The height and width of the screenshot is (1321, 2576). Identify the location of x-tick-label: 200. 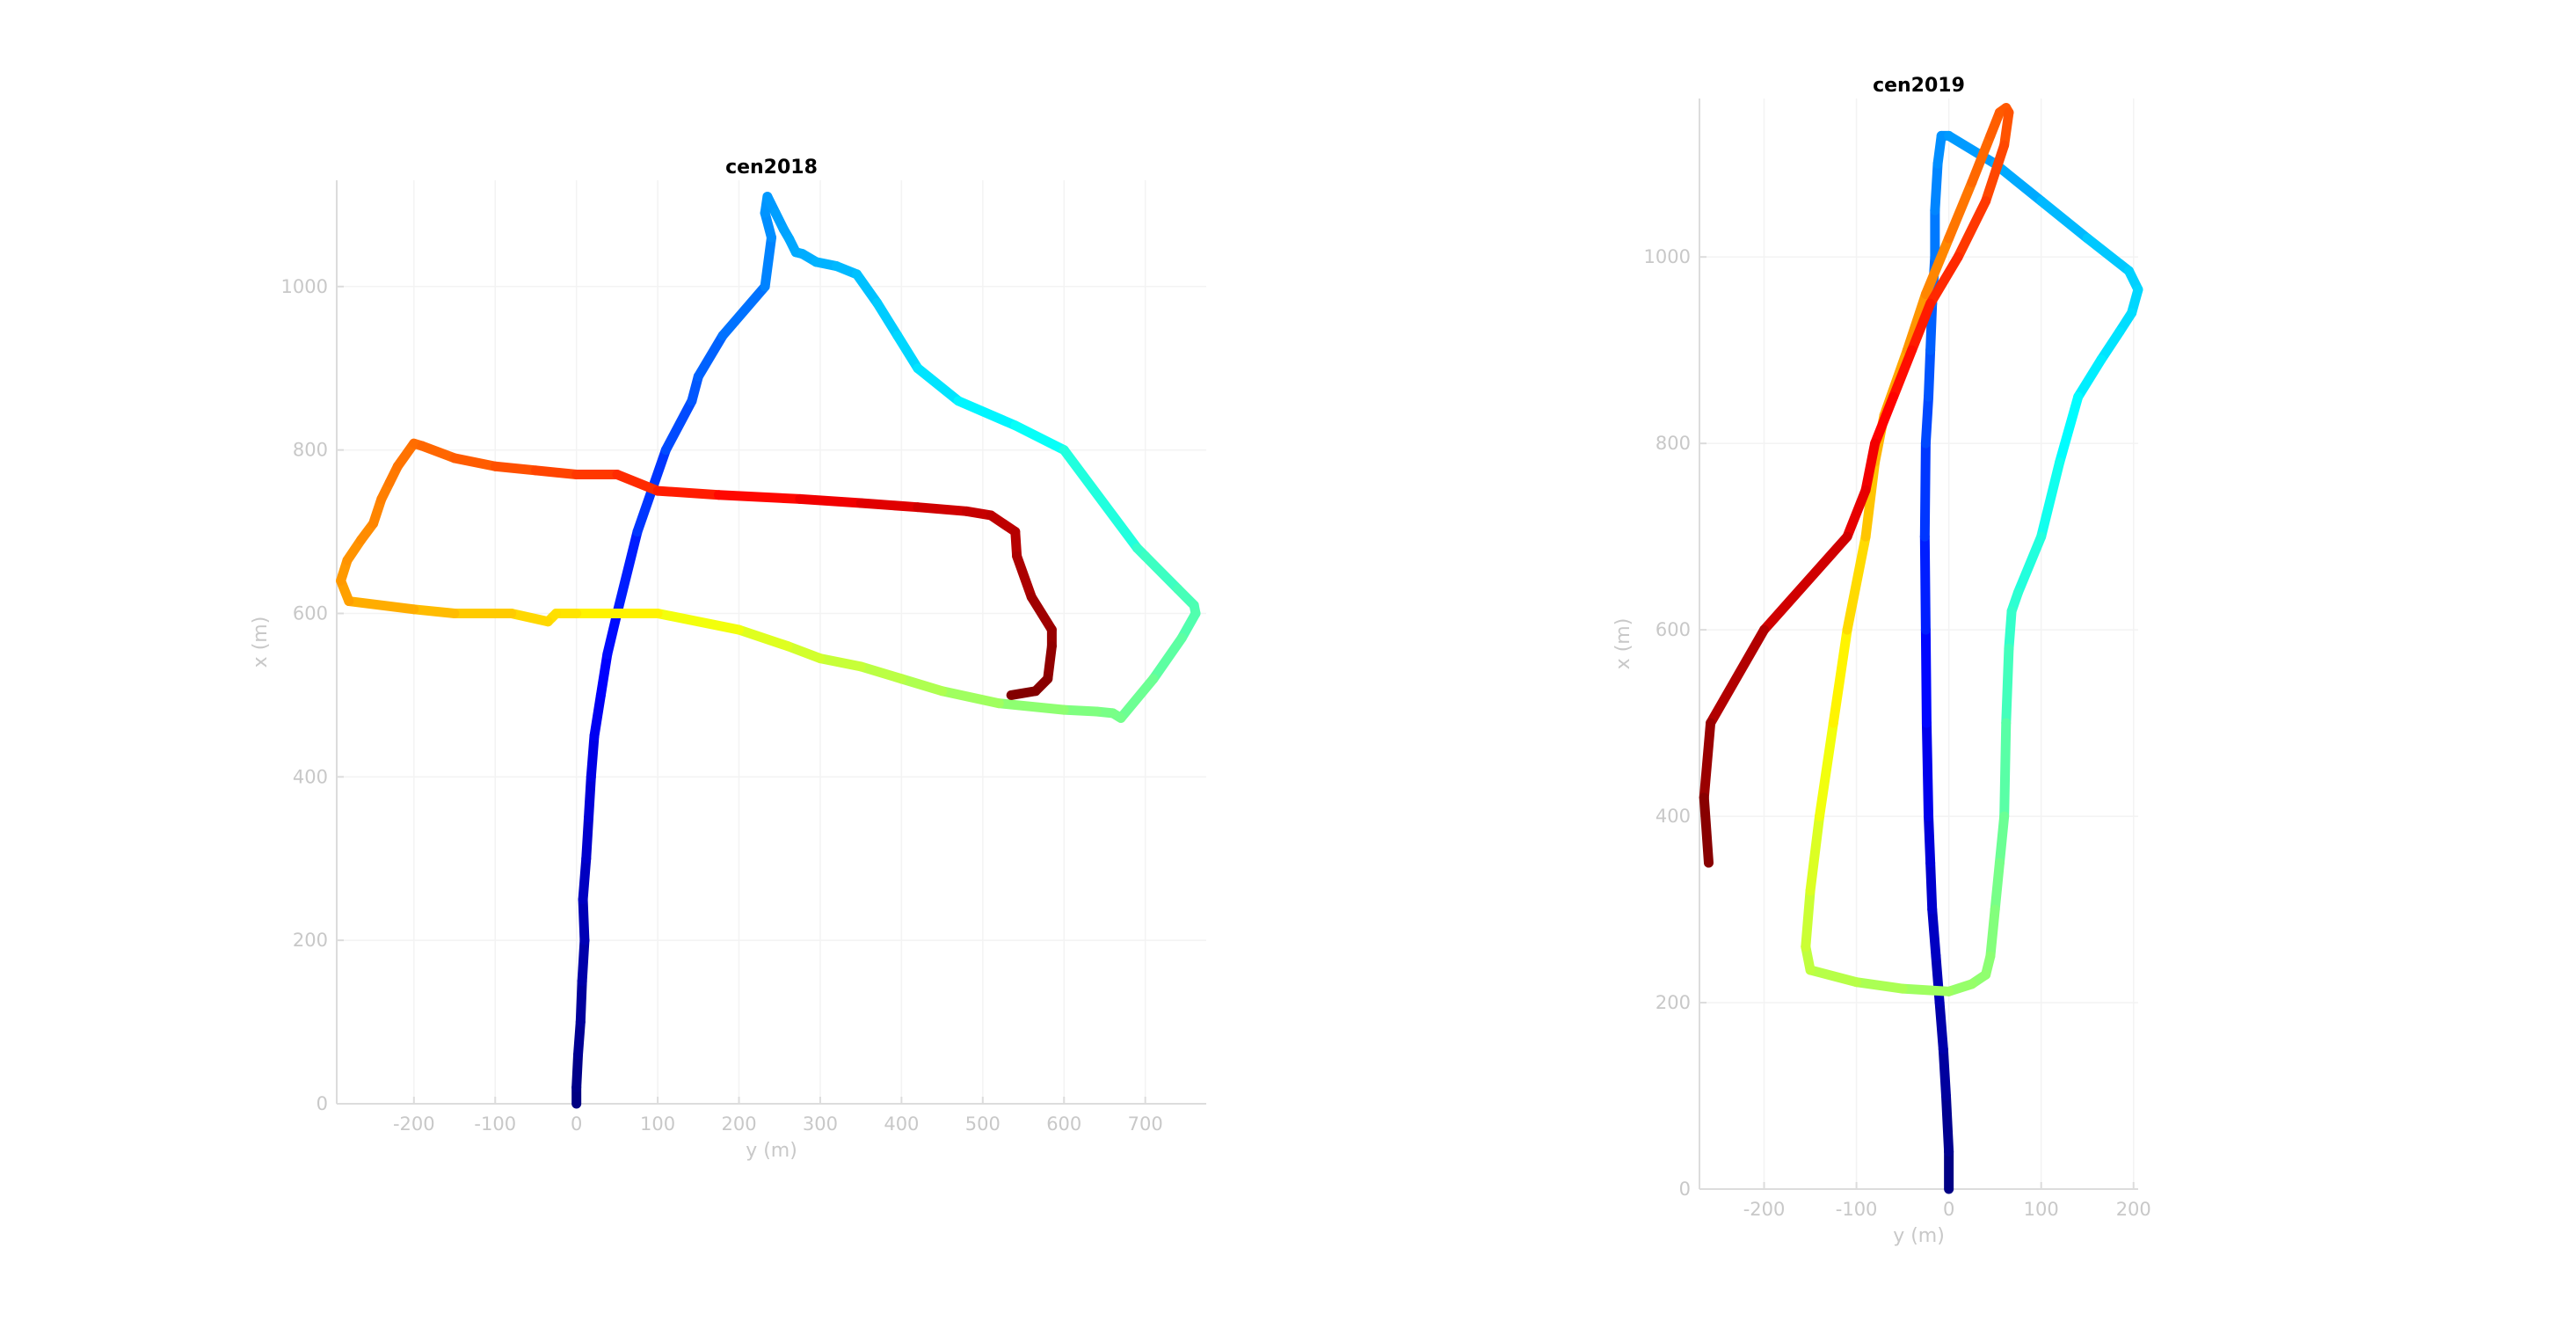
(2133, 1209).